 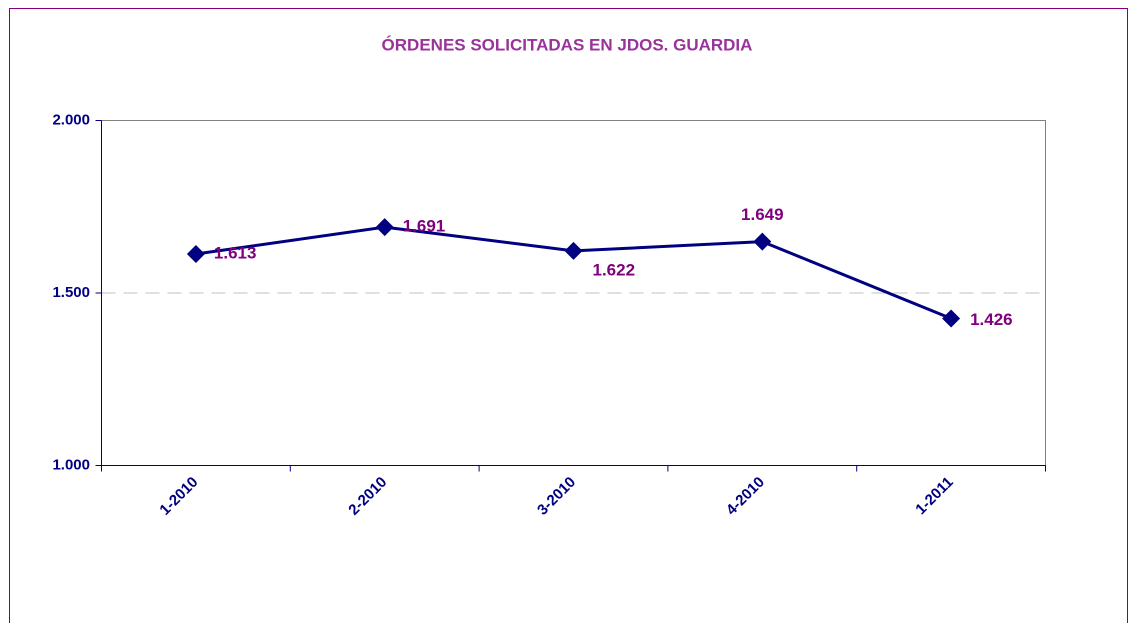 What do you see at coordinates (614, 269) in the screenshot?
I see `data-label: 1.622` at bounding box center [614, 269].